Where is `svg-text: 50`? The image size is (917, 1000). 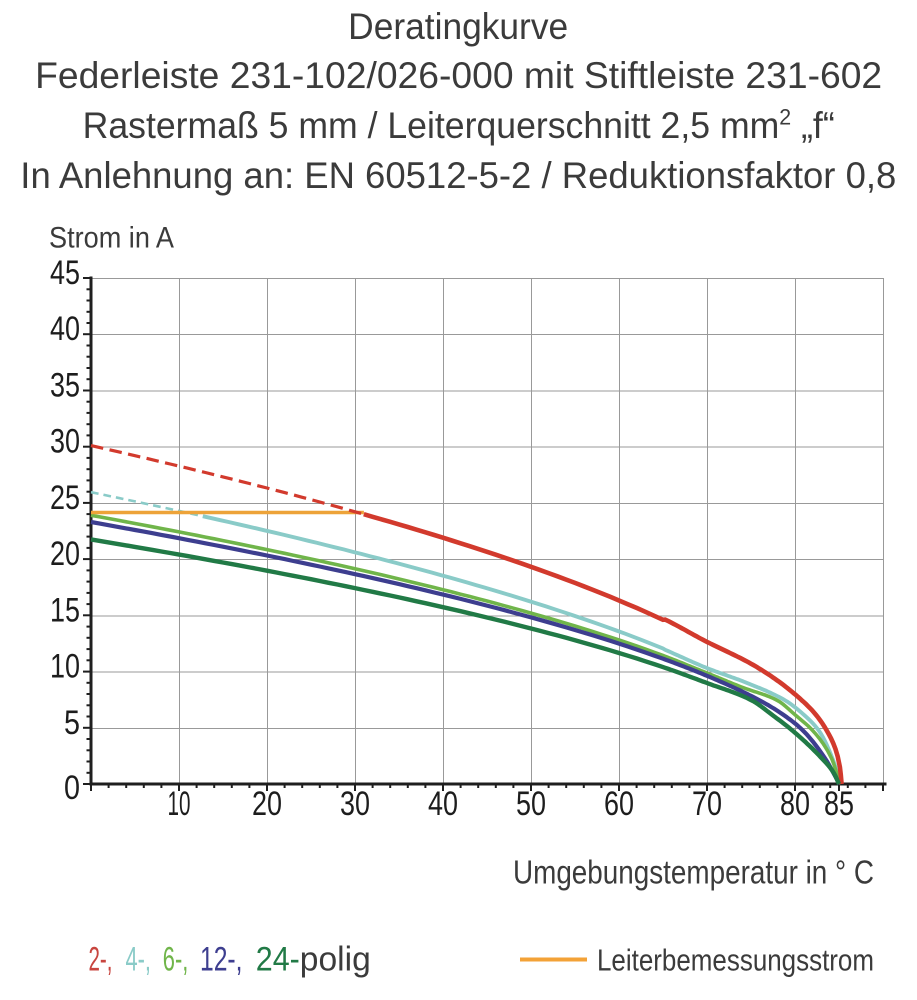
svg-text: 50 is located at coordinates (531, 804).